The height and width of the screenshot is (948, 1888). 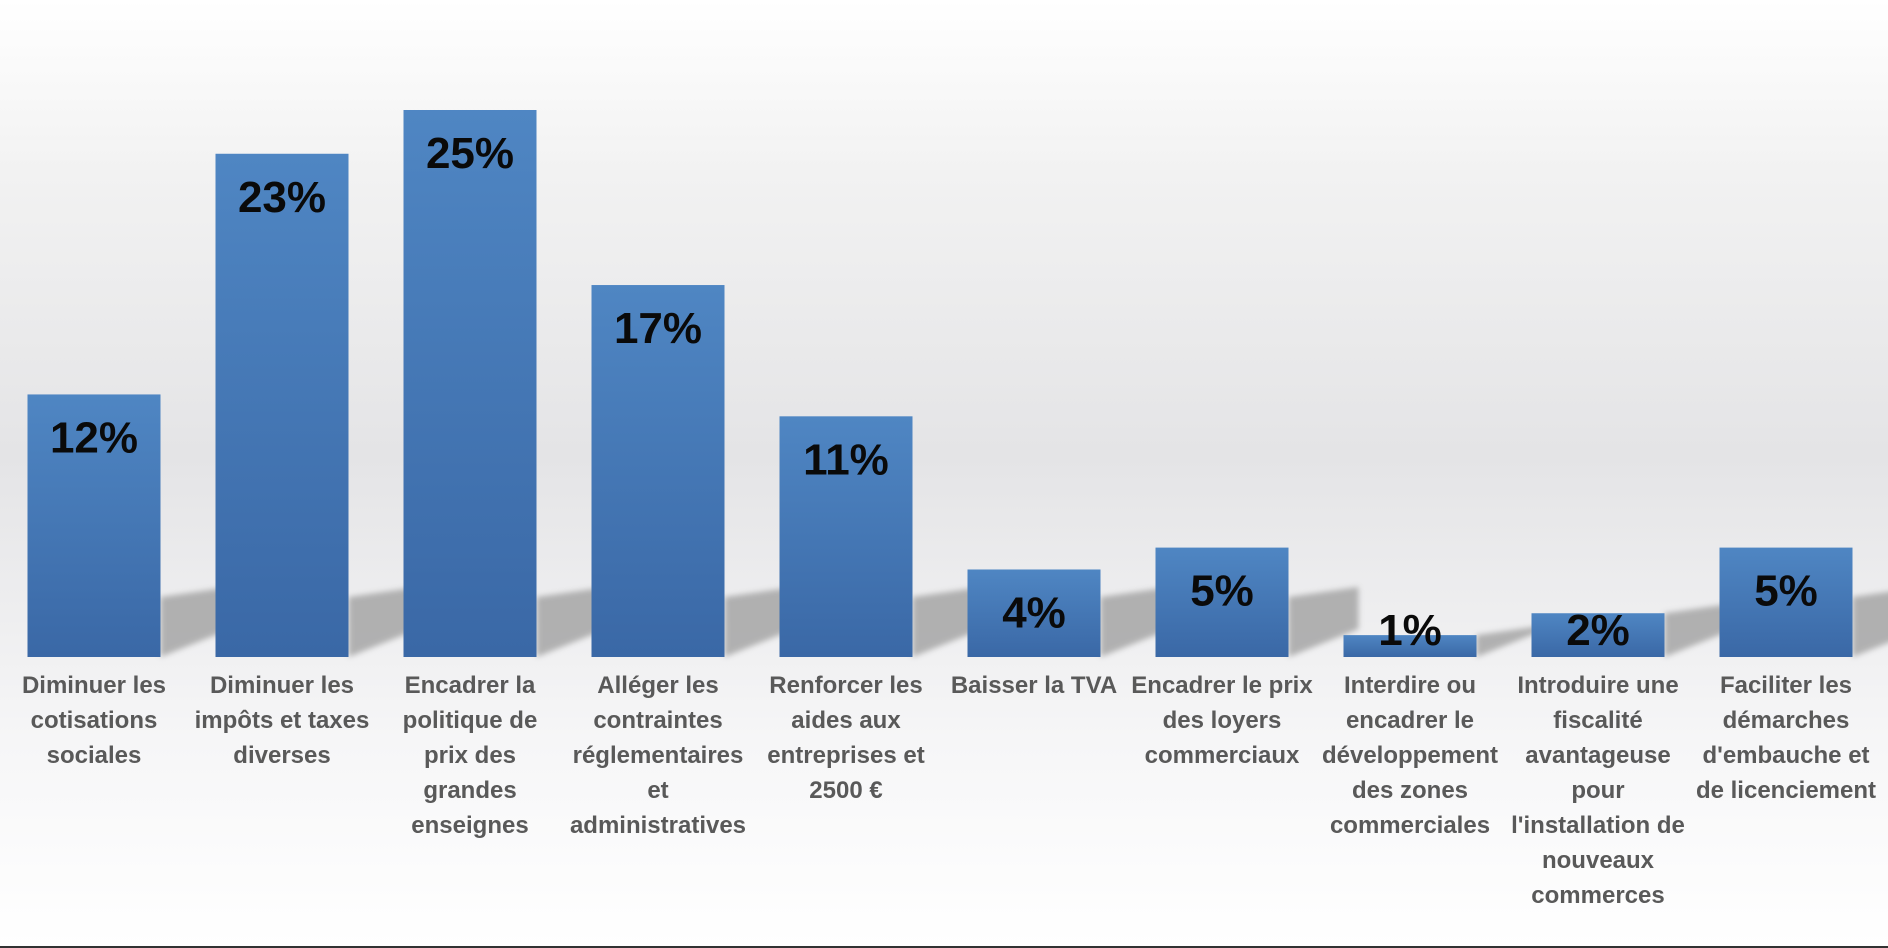 I want to click on category-label-line: l'installation de, so click(x=1598, y=825).